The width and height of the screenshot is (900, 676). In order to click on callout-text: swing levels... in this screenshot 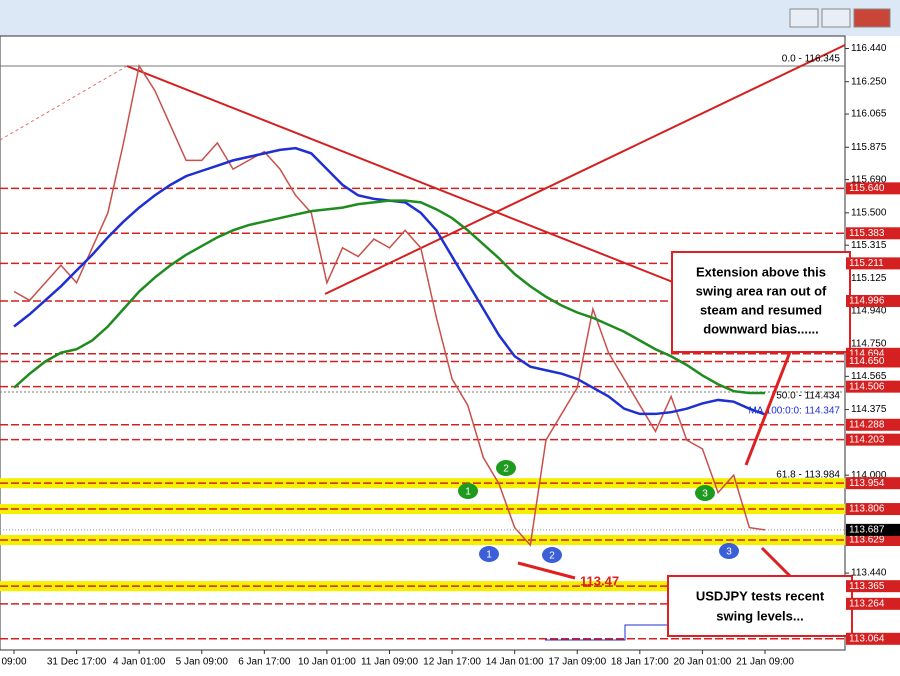, I will do `click(759, 615)`.